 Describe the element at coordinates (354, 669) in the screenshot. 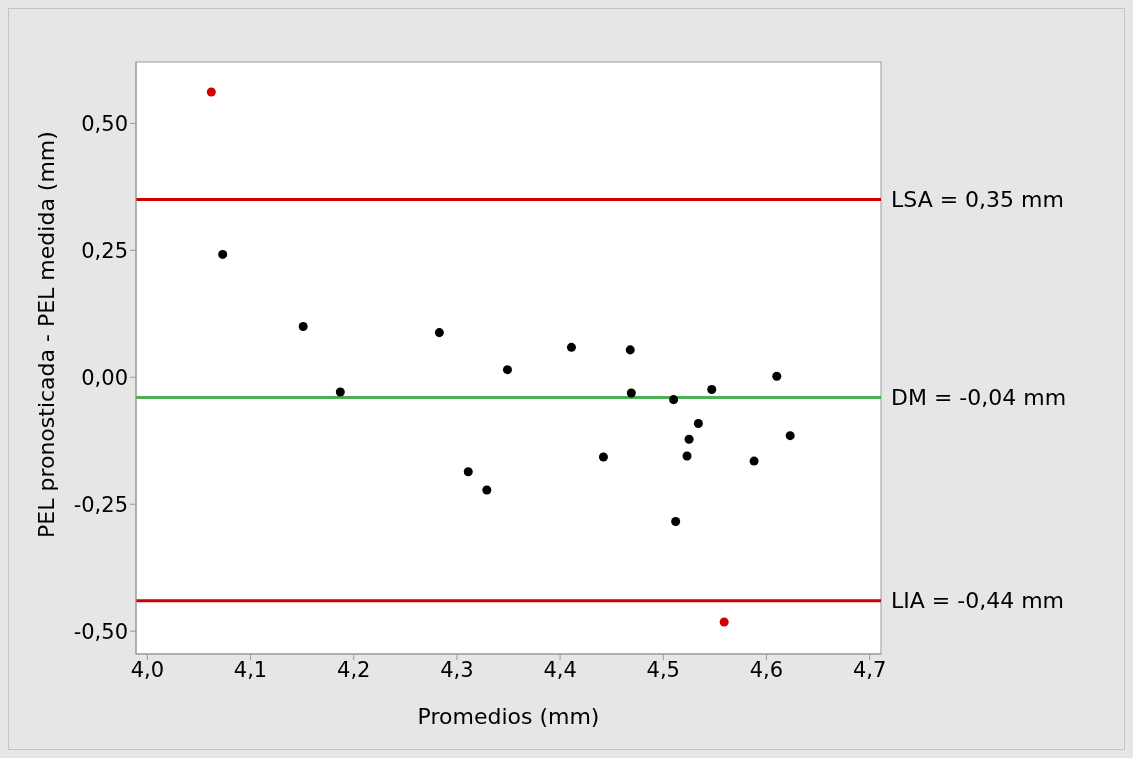

I see `x-tick-label: 4,2` at that location.